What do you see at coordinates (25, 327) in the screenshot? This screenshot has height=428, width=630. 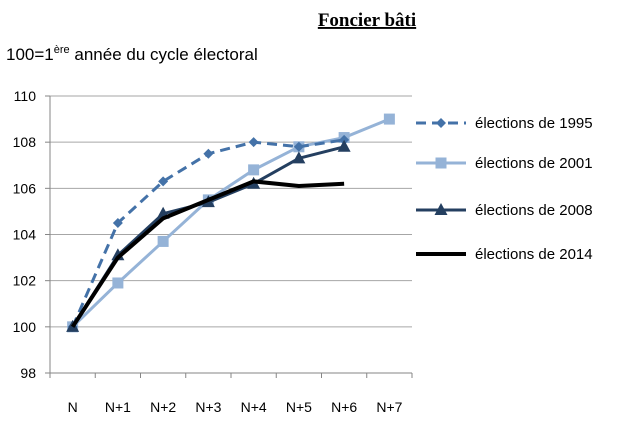 I see `y-tick-label: 100` at bounding box center [25, 327].